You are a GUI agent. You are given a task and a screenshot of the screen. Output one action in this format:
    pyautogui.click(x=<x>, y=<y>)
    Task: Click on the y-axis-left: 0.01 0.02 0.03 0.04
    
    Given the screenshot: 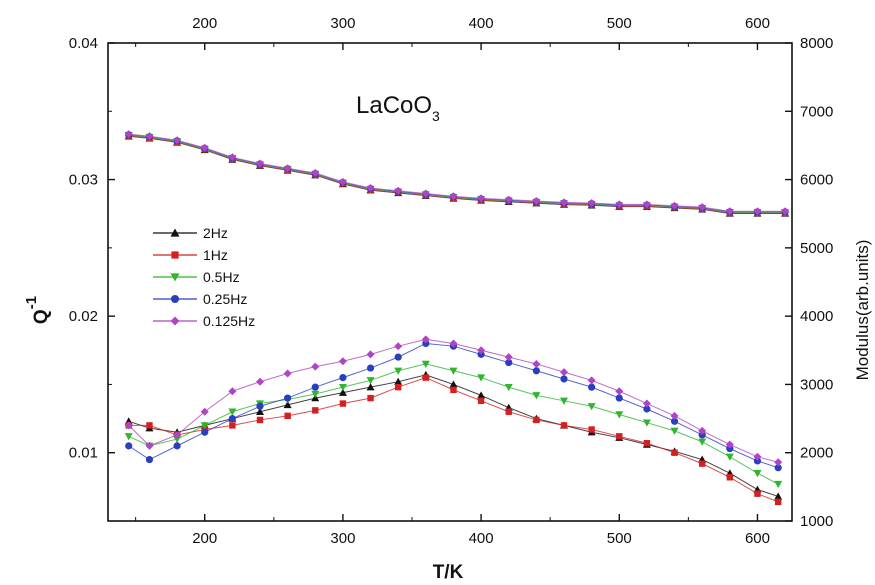 What is the action you would take?
    pyautogui.click(x=92, y=248)
    